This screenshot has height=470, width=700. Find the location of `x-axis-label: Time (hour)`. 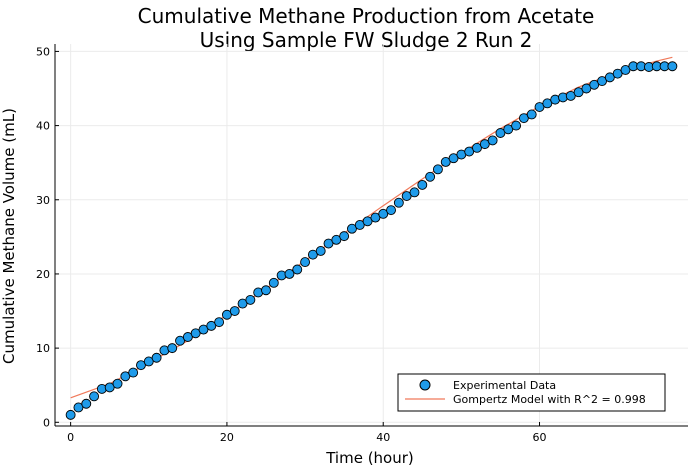

x-axis-label: Time (hour) is located at coordinates (369, 458).